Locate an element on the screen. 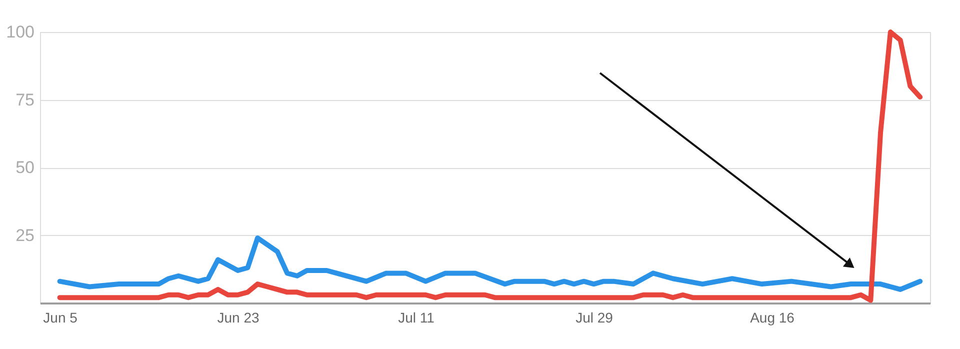 The height and width of the screenshot is (349, 960). x-tick-label: Jun 5 is located at coordinates (60, 318).